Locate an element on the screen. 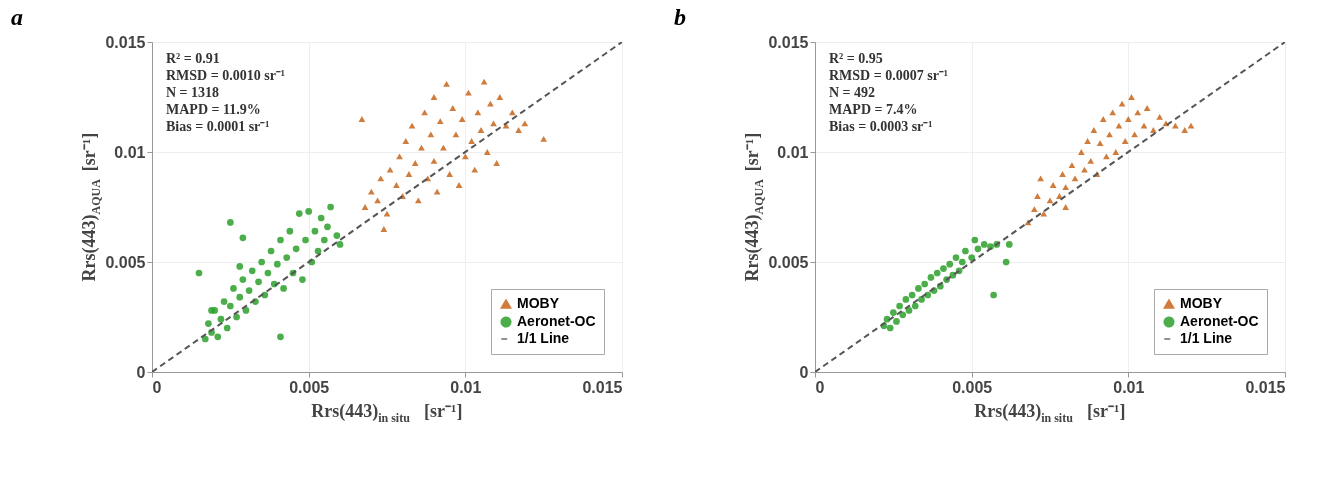 This screenshot has width=1319, height=491. annotation: MAPD = 11.9% is located at coordinates (213, 109).